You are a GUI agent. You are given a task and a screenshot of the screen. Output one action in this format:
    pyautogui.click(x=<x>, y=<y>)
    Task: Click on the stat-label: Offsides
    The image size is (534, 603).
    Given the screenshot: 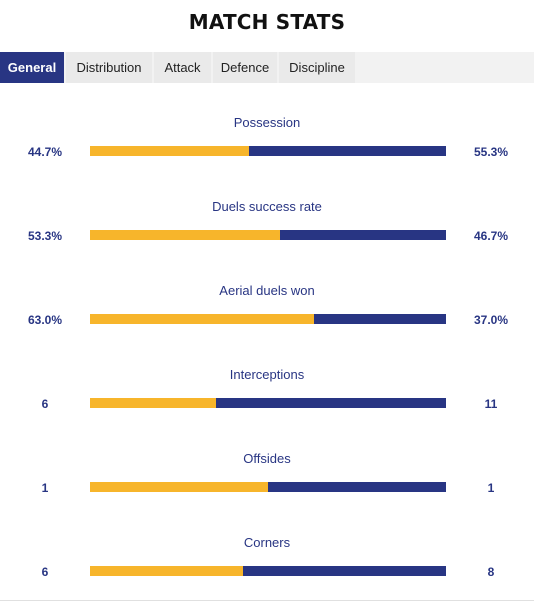 What is the action you would take?
    pyautogui.click(x=267, y=458)
    